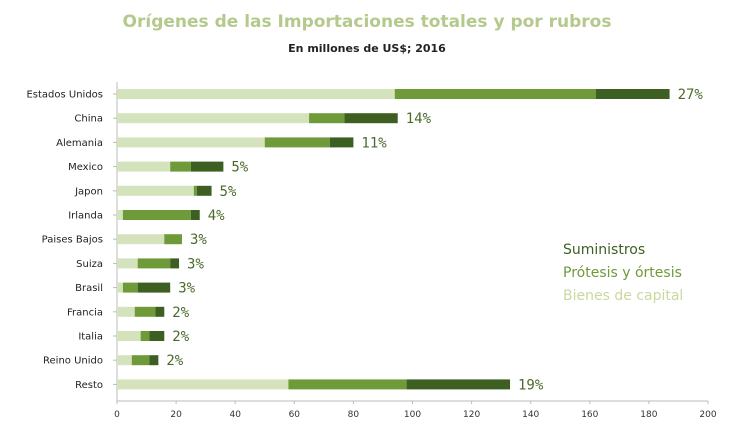 The width and height of the screenshot is (734, 429). Describe the element at coordinates (73, 361) in the screenshot. I see `category-label: Reino Unido` at that location.